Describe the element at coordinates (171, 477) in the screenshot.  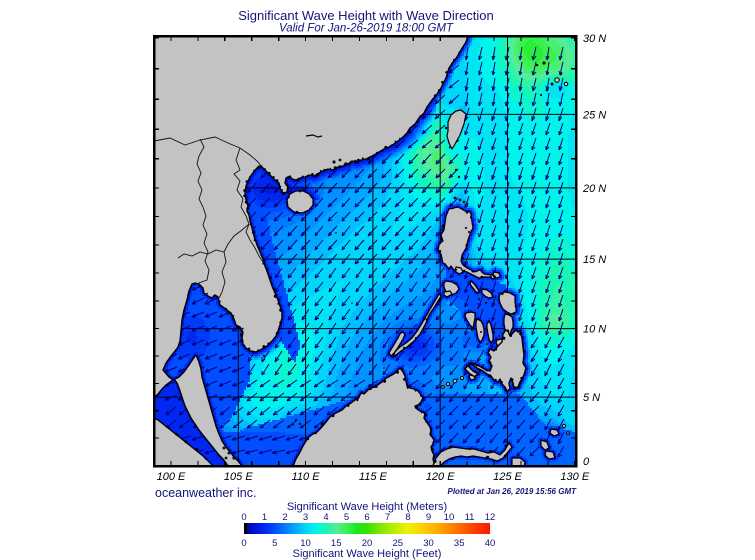
I see `svg-text: 100 E` at that location.